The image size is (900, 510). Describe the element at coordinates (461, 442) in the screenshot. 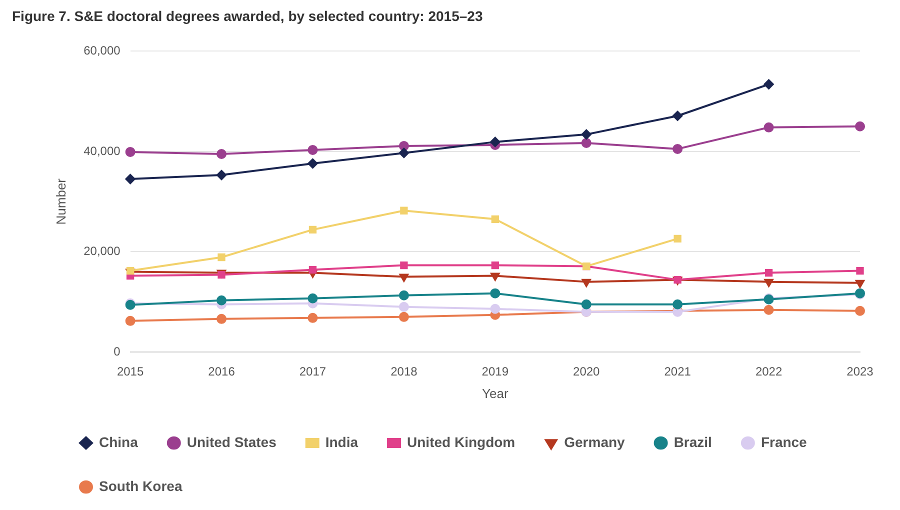

I see `legend-label: United Kingdom` at that location.